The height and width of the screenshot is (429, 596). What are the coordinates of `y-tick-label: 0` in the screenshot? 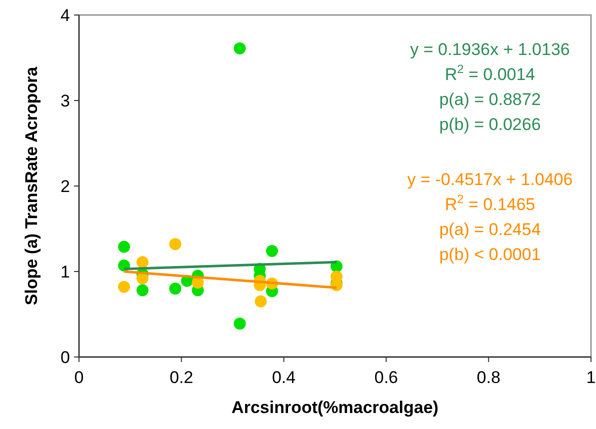 It's located at (65, 357).